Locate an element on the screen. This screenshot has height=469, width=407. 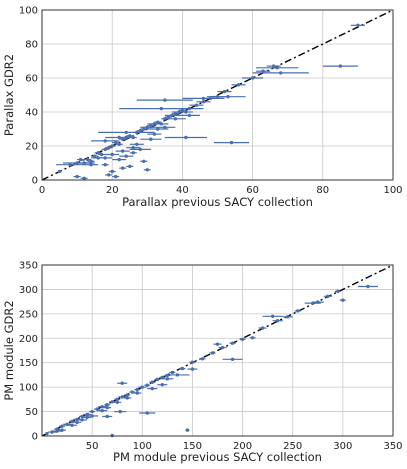
pm-module-y-tick-label: 100 is located at coordinates (28, 388).